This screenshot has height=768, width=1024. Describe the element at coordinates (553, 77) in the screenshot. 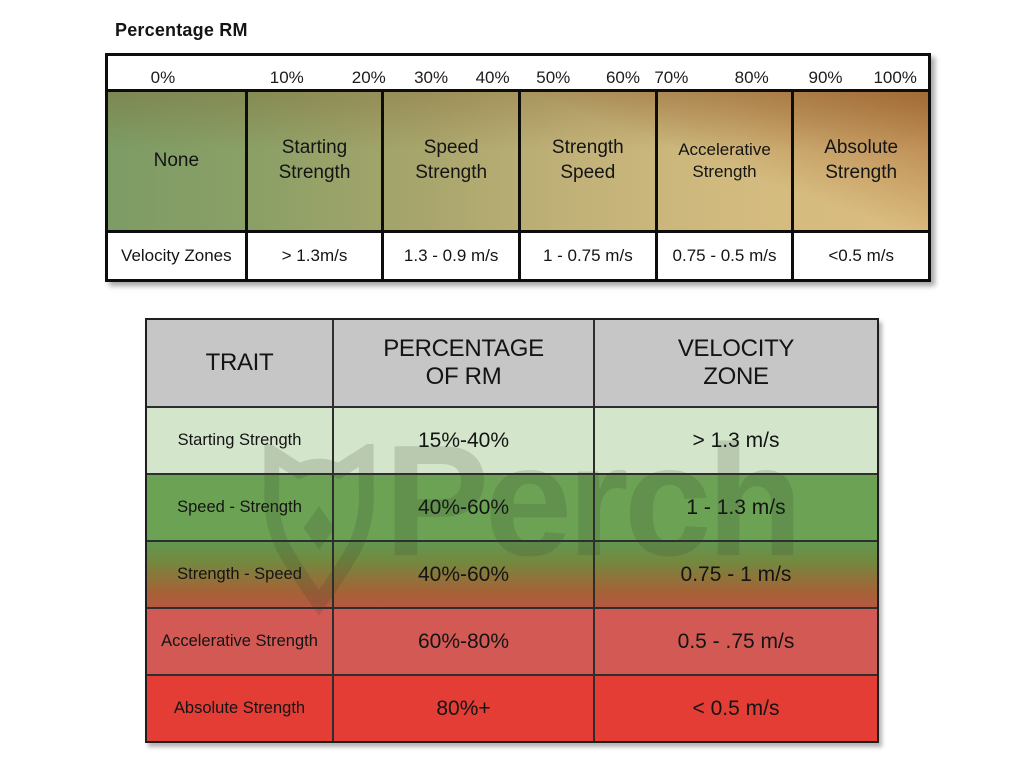

I see `percent-tick: 50%` at that location.